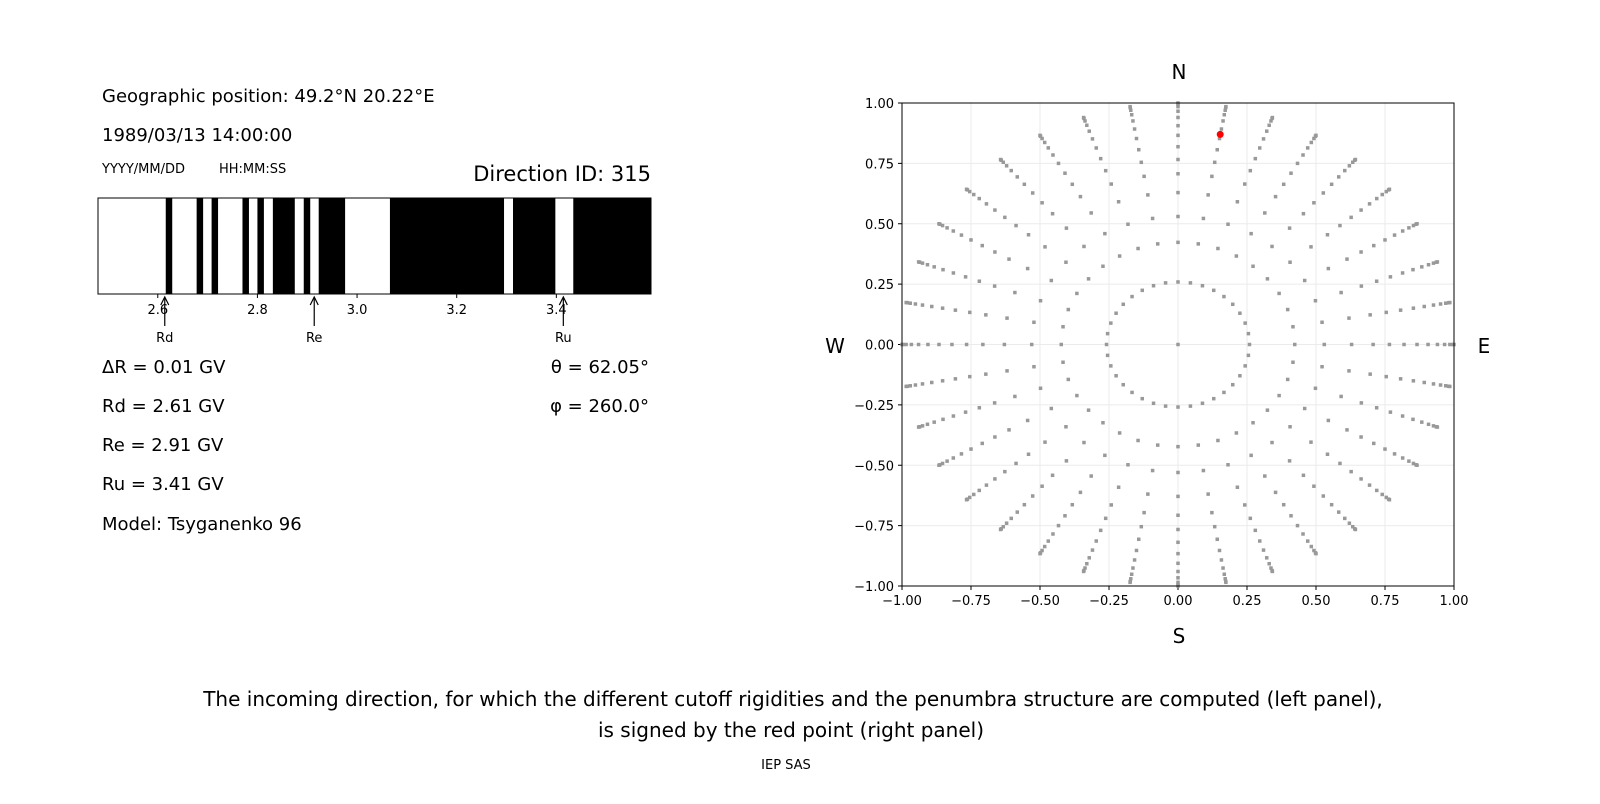 This screenshot has width=1600, height=804. What do you see at coordinates (314, 338) in the screenshot?
I see `marker-label-re: Re` at bounding box center [314, 338].